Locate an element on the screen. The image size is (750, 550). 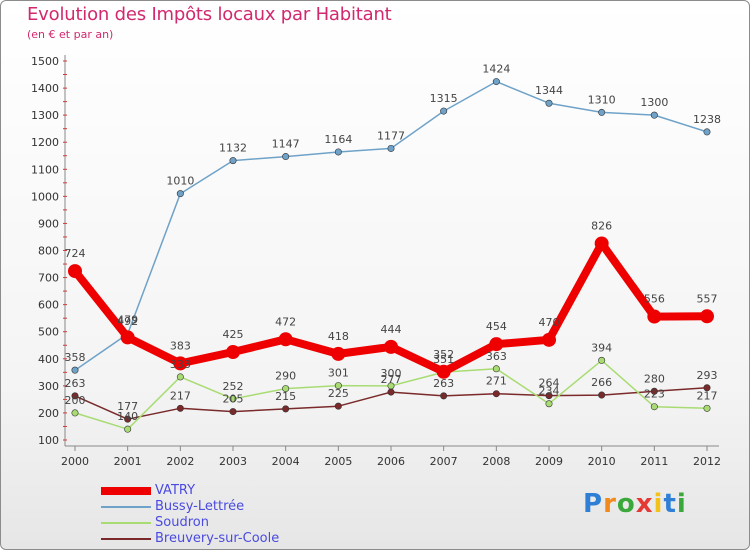
data-label-bussy-lettree: 1132 is located at coordinates (233, 148).